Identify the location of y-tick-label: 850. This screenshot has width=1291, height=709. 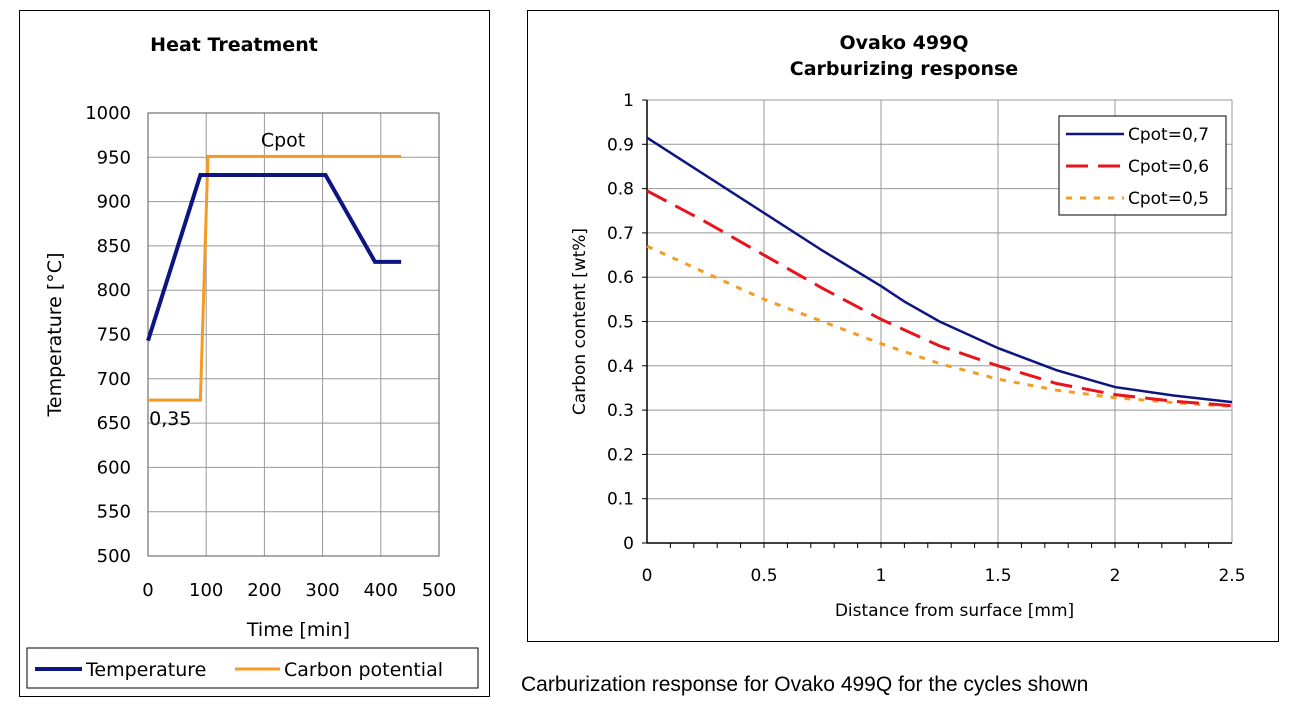
(114, 246).